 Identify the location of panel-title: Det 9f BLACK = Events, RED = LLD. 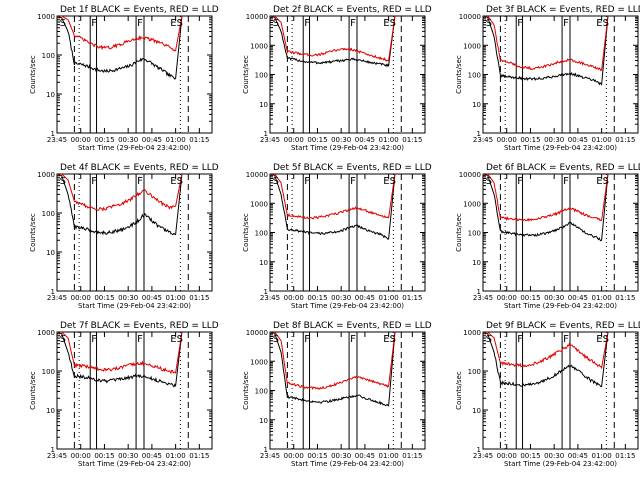
(563, 326).